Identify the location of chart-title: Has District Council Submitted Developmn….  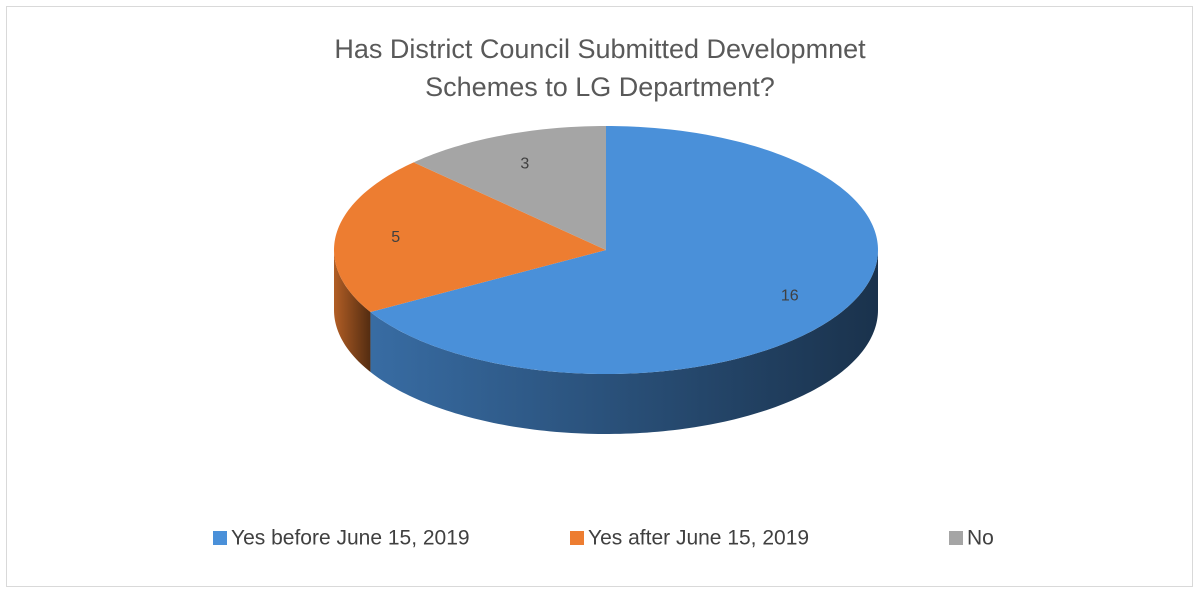
(600, 68).